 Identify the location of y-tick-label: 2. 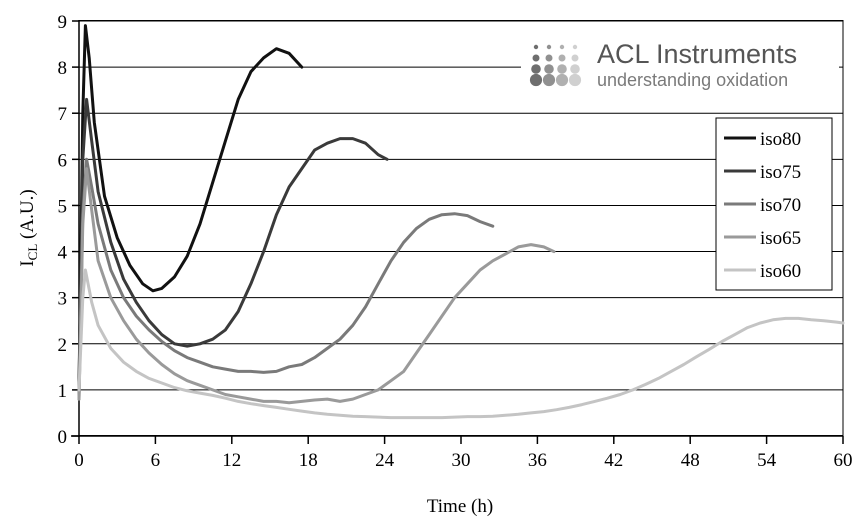
(63, 345).